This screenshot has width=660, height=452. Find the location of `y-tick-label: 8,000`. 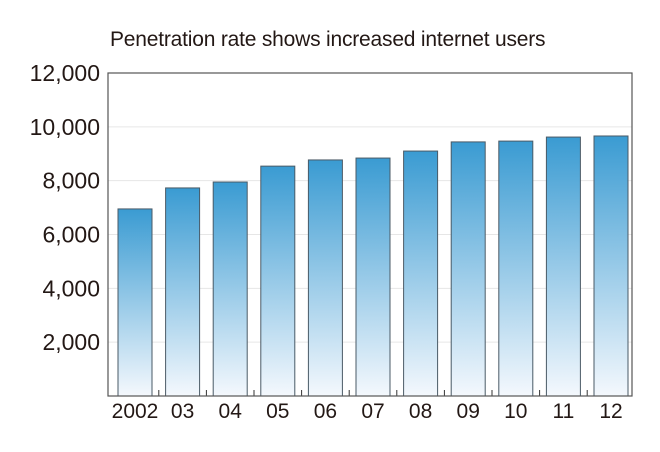

y-tick-label: 8,000 is located at coordinates (71, 181).